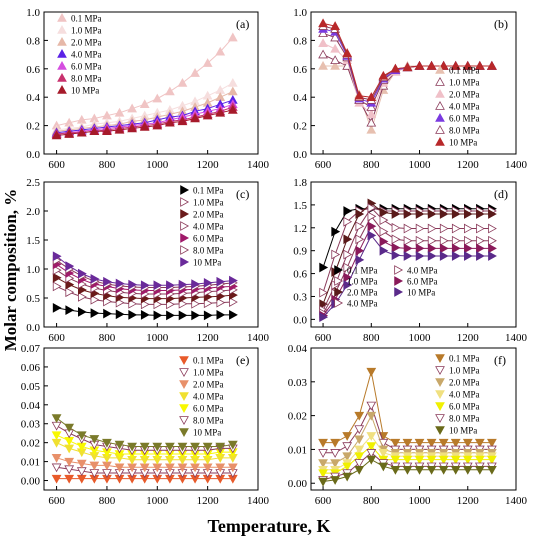  Describe the element at coordinates (269, 526) in the screenshot. I see `x-axis-label: Temperature, K` at that location.